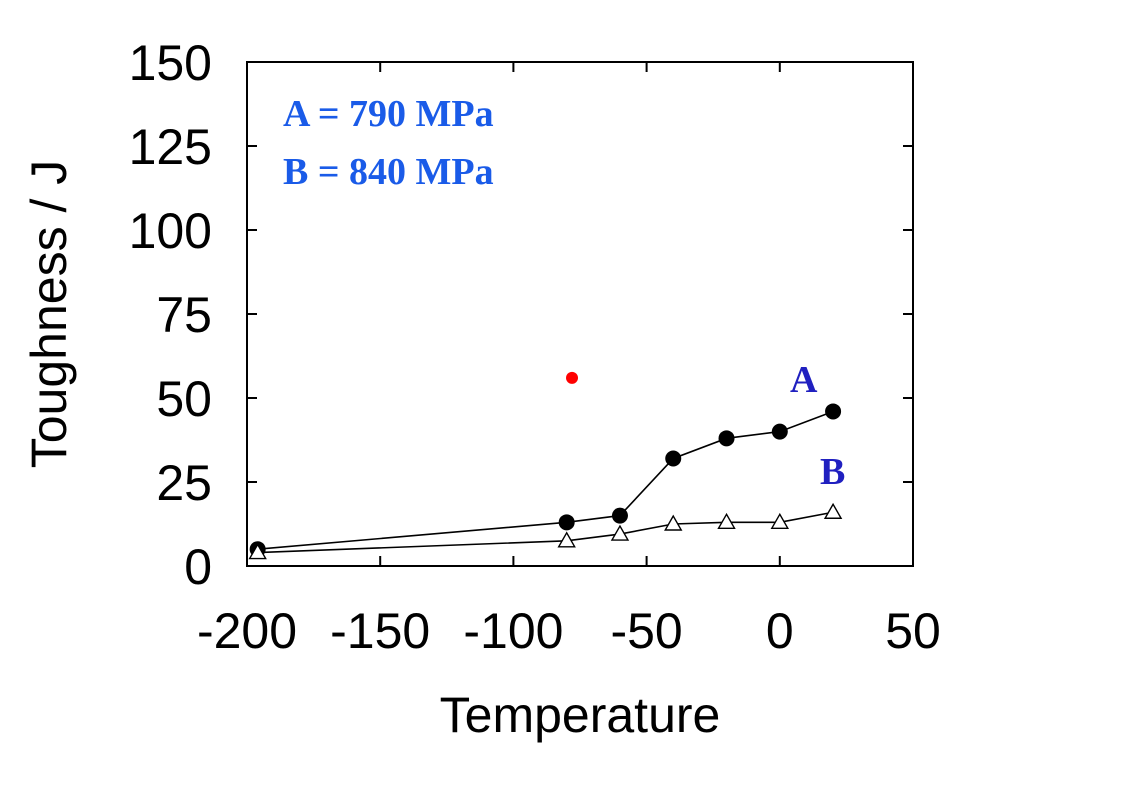 The height and width of the screenshot is (793, 1122). I want to click on y-tick-label: 100, so click(170, 231).